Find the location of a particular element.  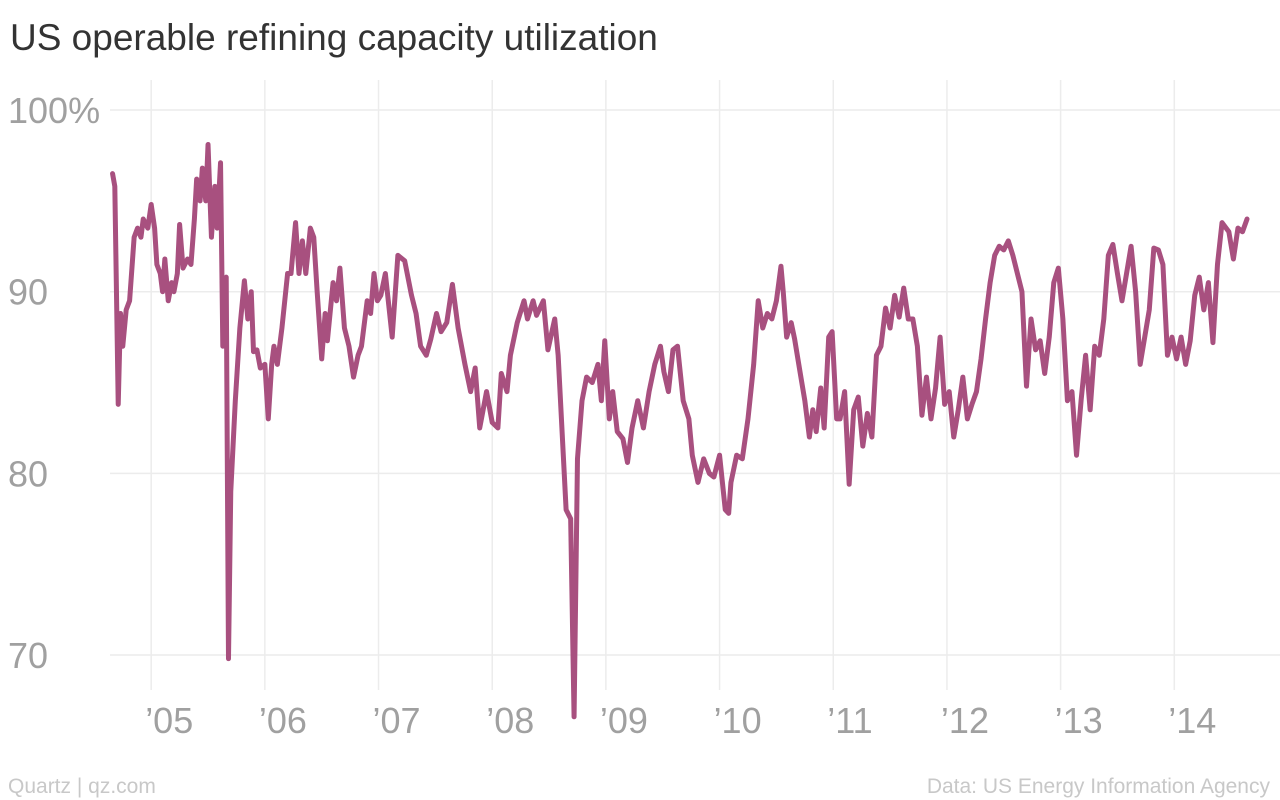

x-tick-label: ’11 is located at coordinates (849, 720).